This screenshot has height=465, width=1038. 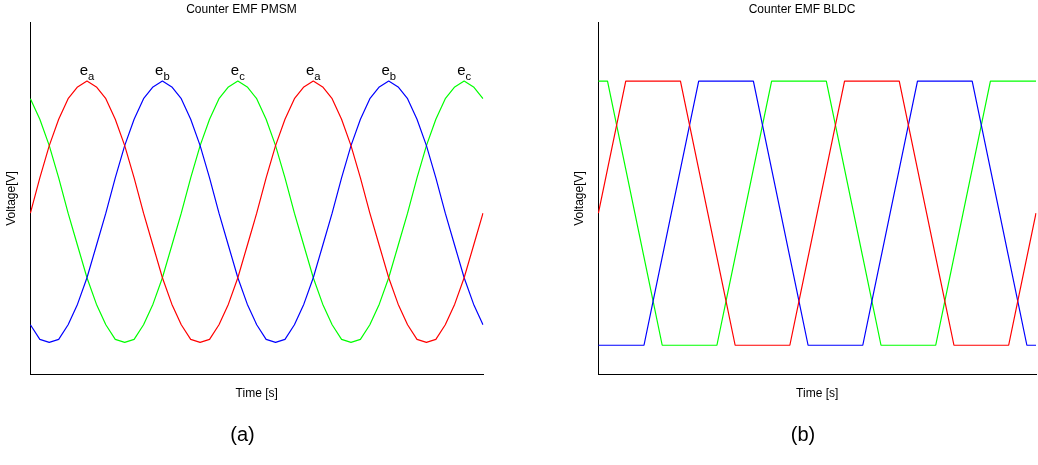 I want to click on chart-title: Counter EMF BLDC, so click(x=802, y=8).